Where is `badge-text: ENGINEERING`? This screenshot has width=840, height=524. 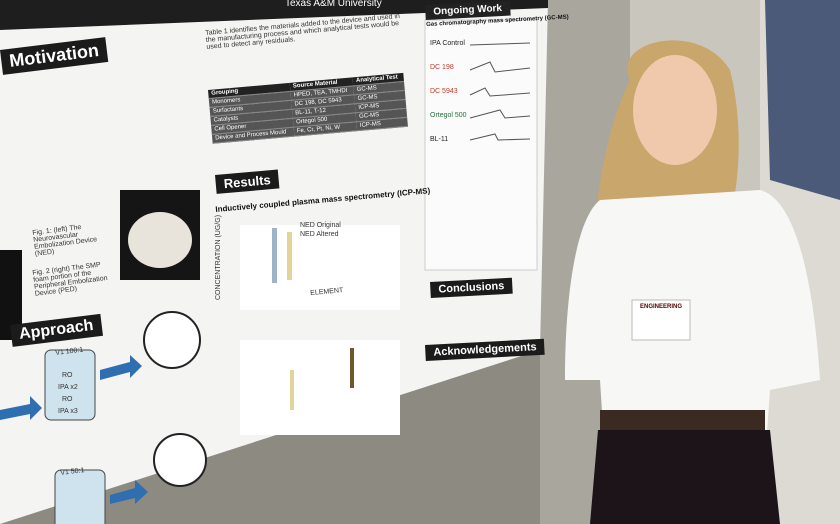
badge-text: ENGINEERING is located at coordinates (661, 307).